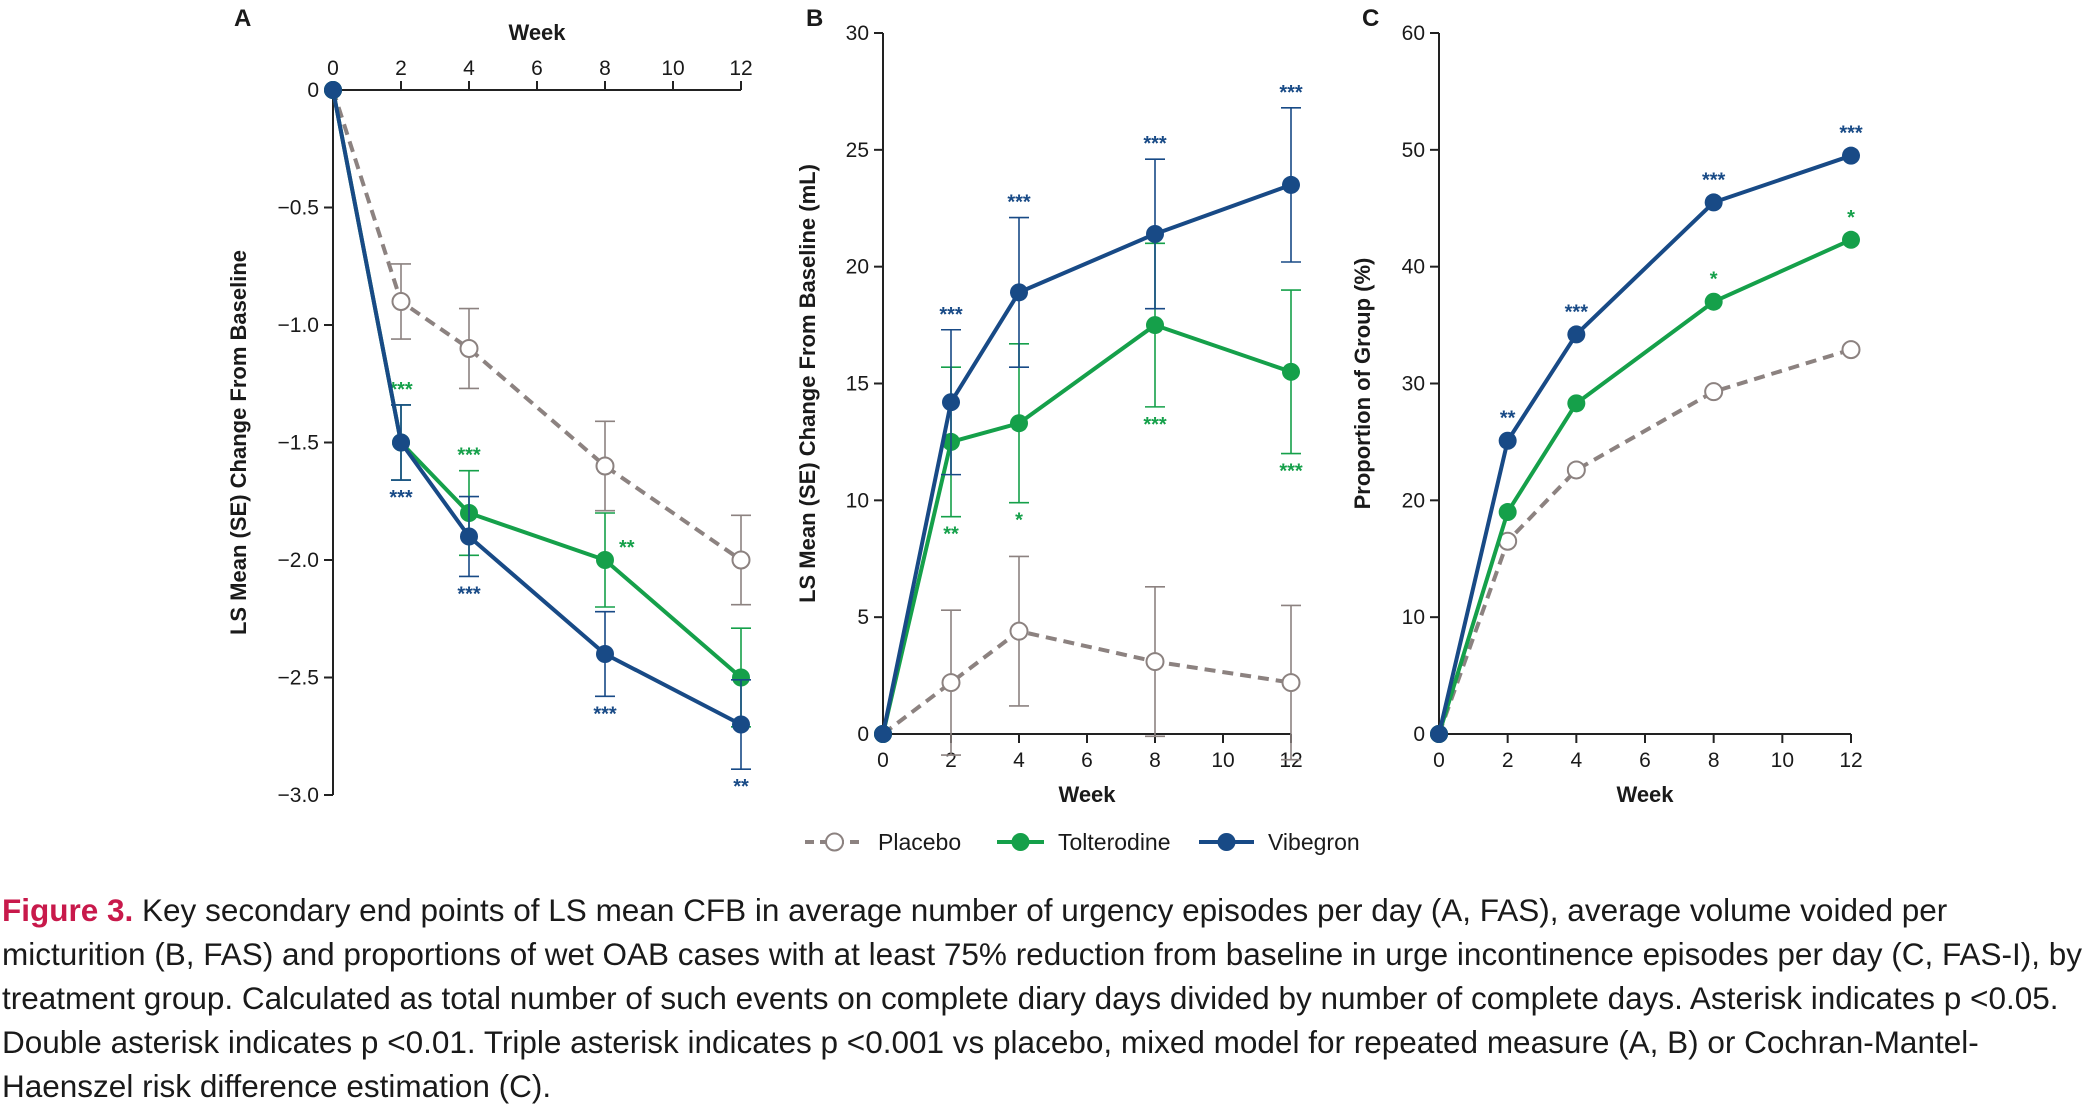 The image size is (2092, 1108). What do you see at coordinates (298, 560) in the screenshot?
I see `y-tick-label: −2.0` at bounding box center [298, 560].